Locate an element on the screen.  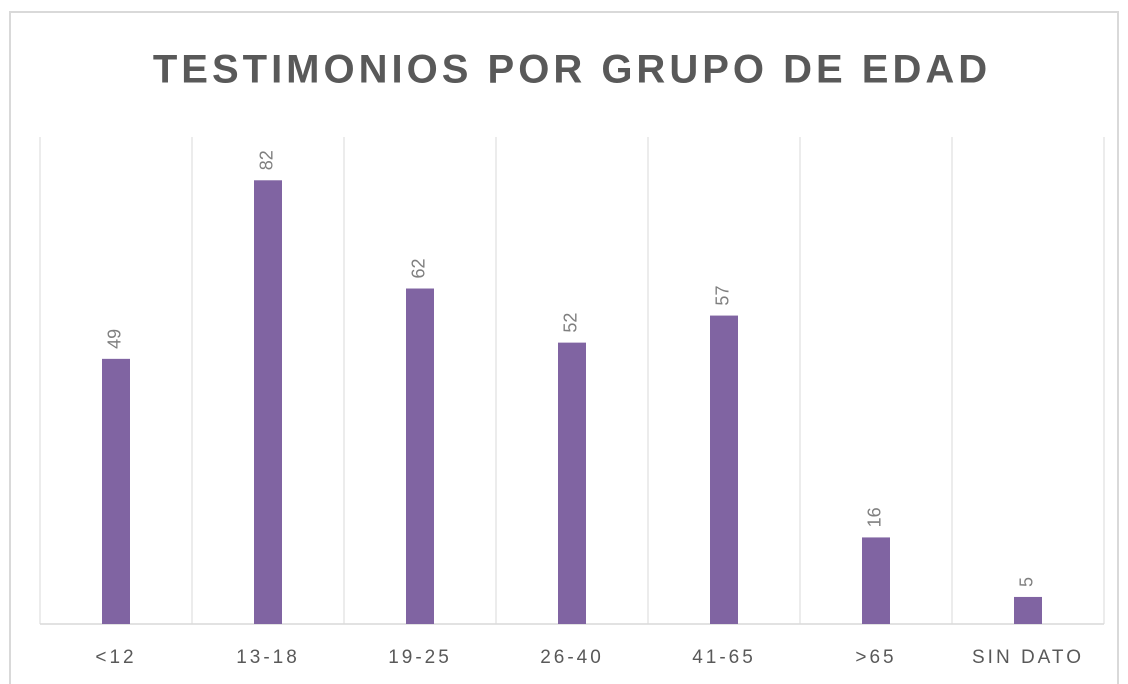
x-tick-label: SIN DATO is located at coordinates (1028, 657).